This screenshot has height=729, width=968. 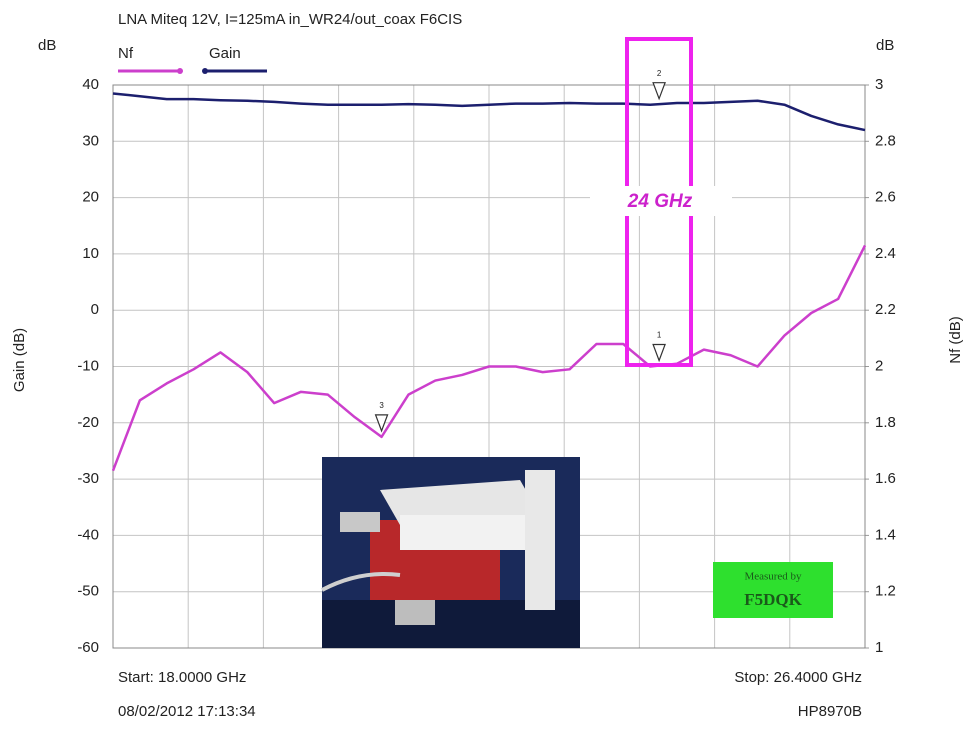 What do you see at coordinates (90, 84) in the screenshot?
I see `y-tick-label: 40` at bounding box center [90, 84].